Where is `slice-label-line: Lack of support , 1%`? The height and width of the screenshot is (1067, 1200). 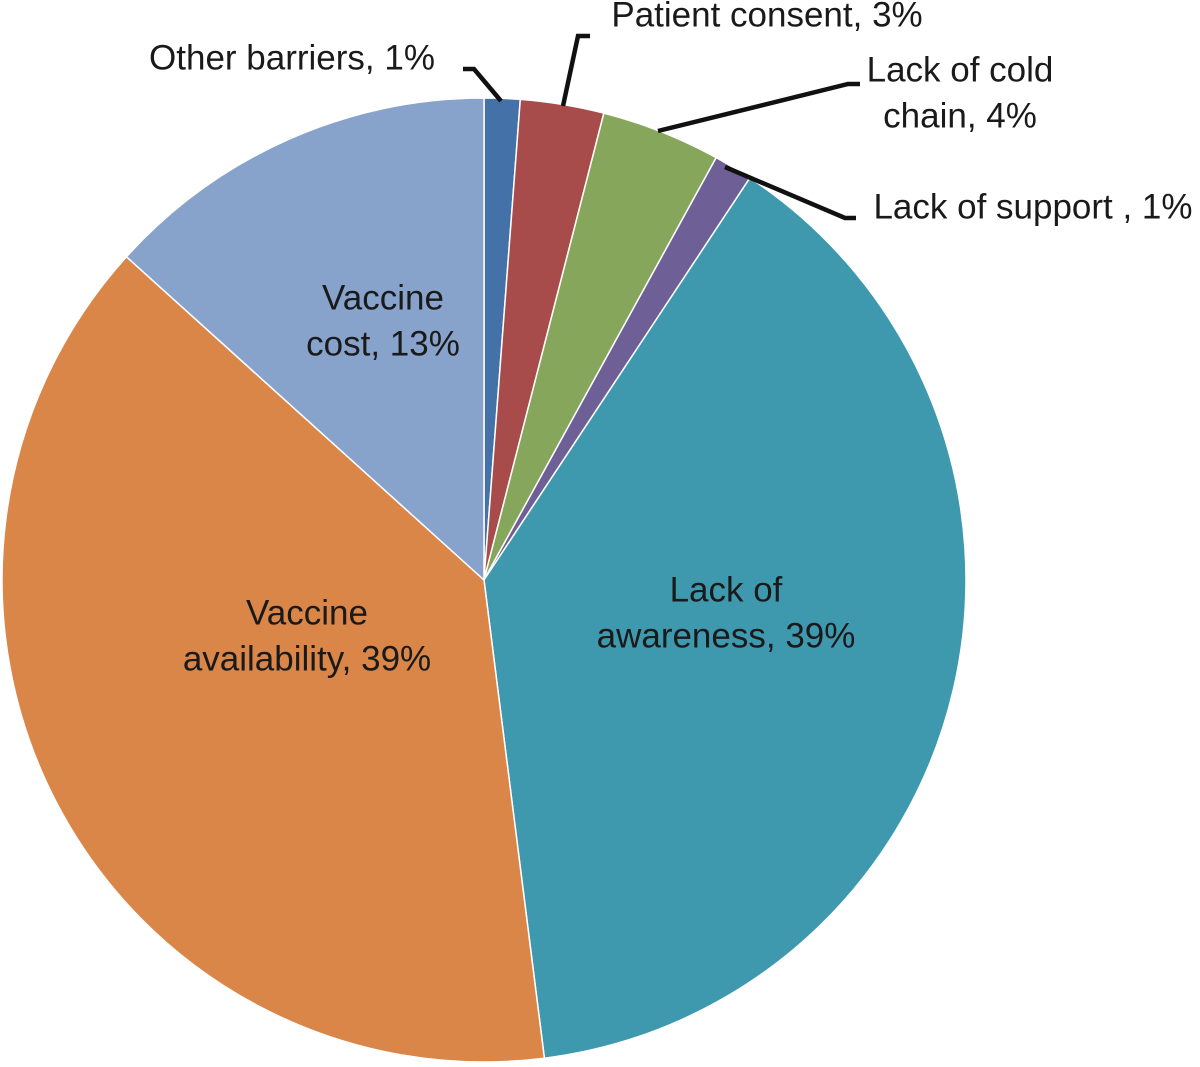 slice-label-line: Lack of support , 1% is located at coordinates (1032, 206).